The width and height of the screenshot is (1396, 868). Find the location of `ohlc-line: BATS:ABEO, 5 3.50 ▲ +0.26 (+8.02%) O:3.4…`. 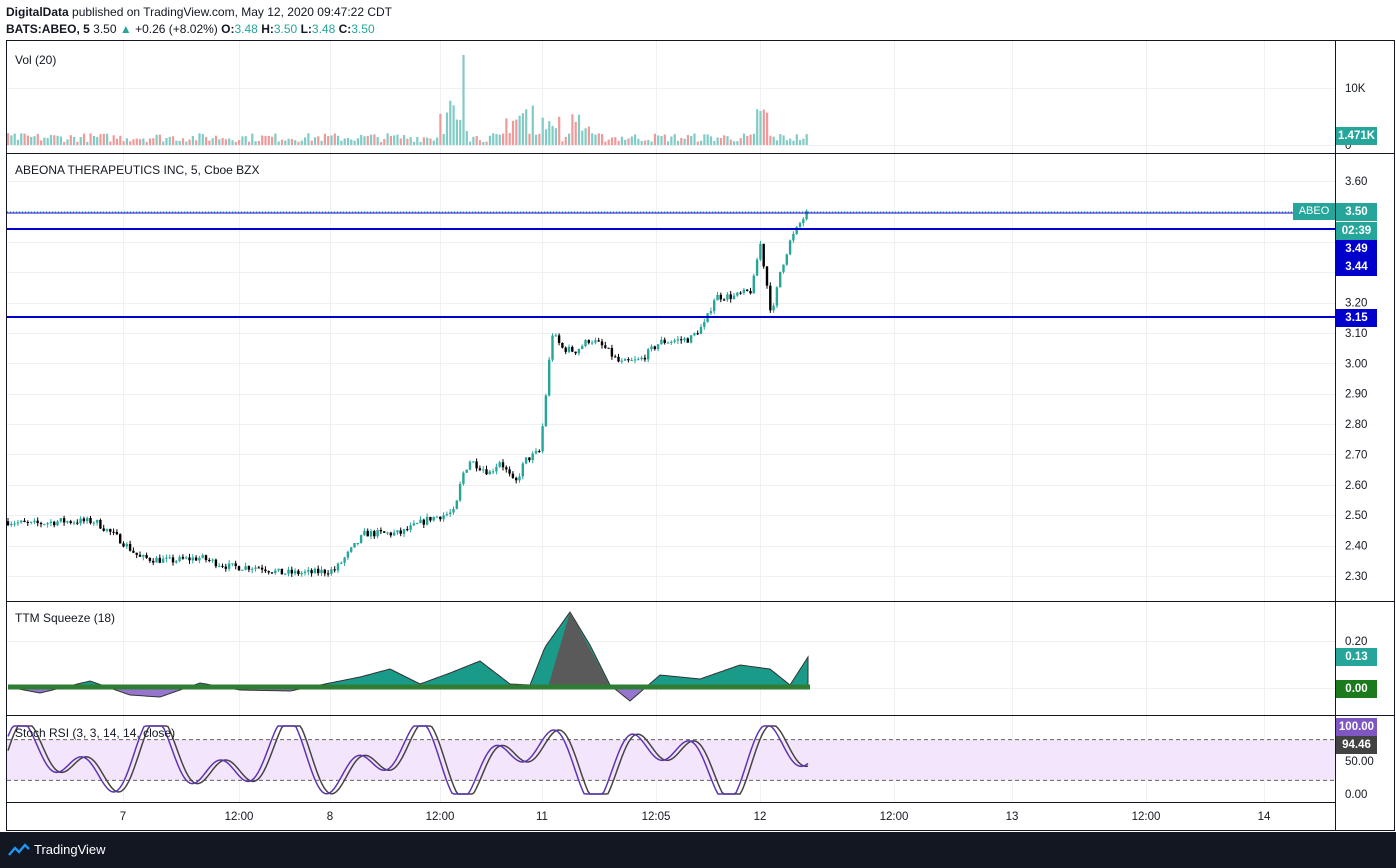

ohlc-line: BATS:ABEO, 5 3.50 ▲ +0.26 (+8.02%) O:3.4… is located at coordinates (190, 29).